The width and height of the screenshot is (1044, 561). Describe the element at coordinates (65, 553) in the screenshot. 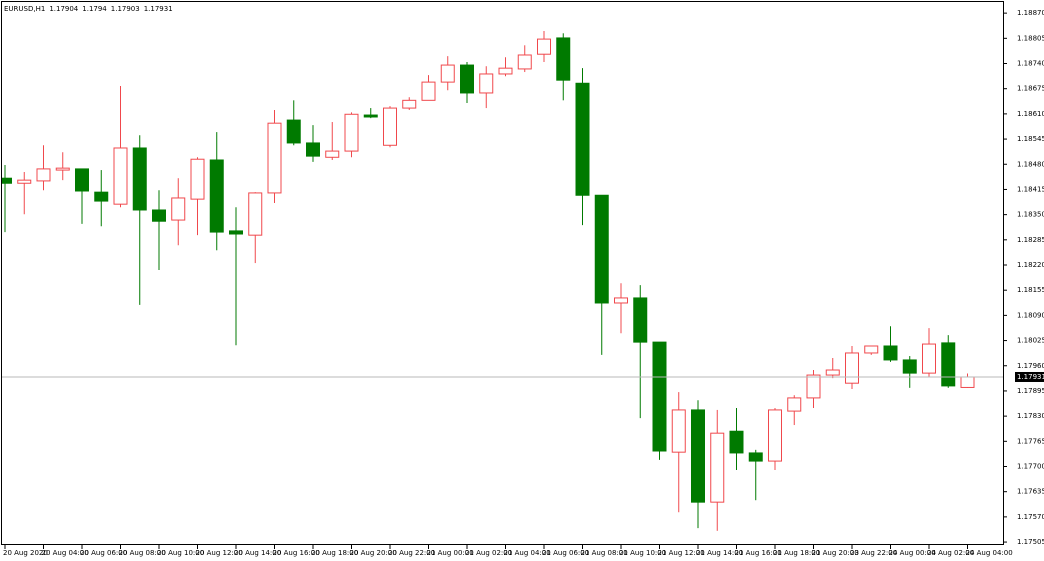

I see `x-tick-label: 20 Aug 04:00` at that location.